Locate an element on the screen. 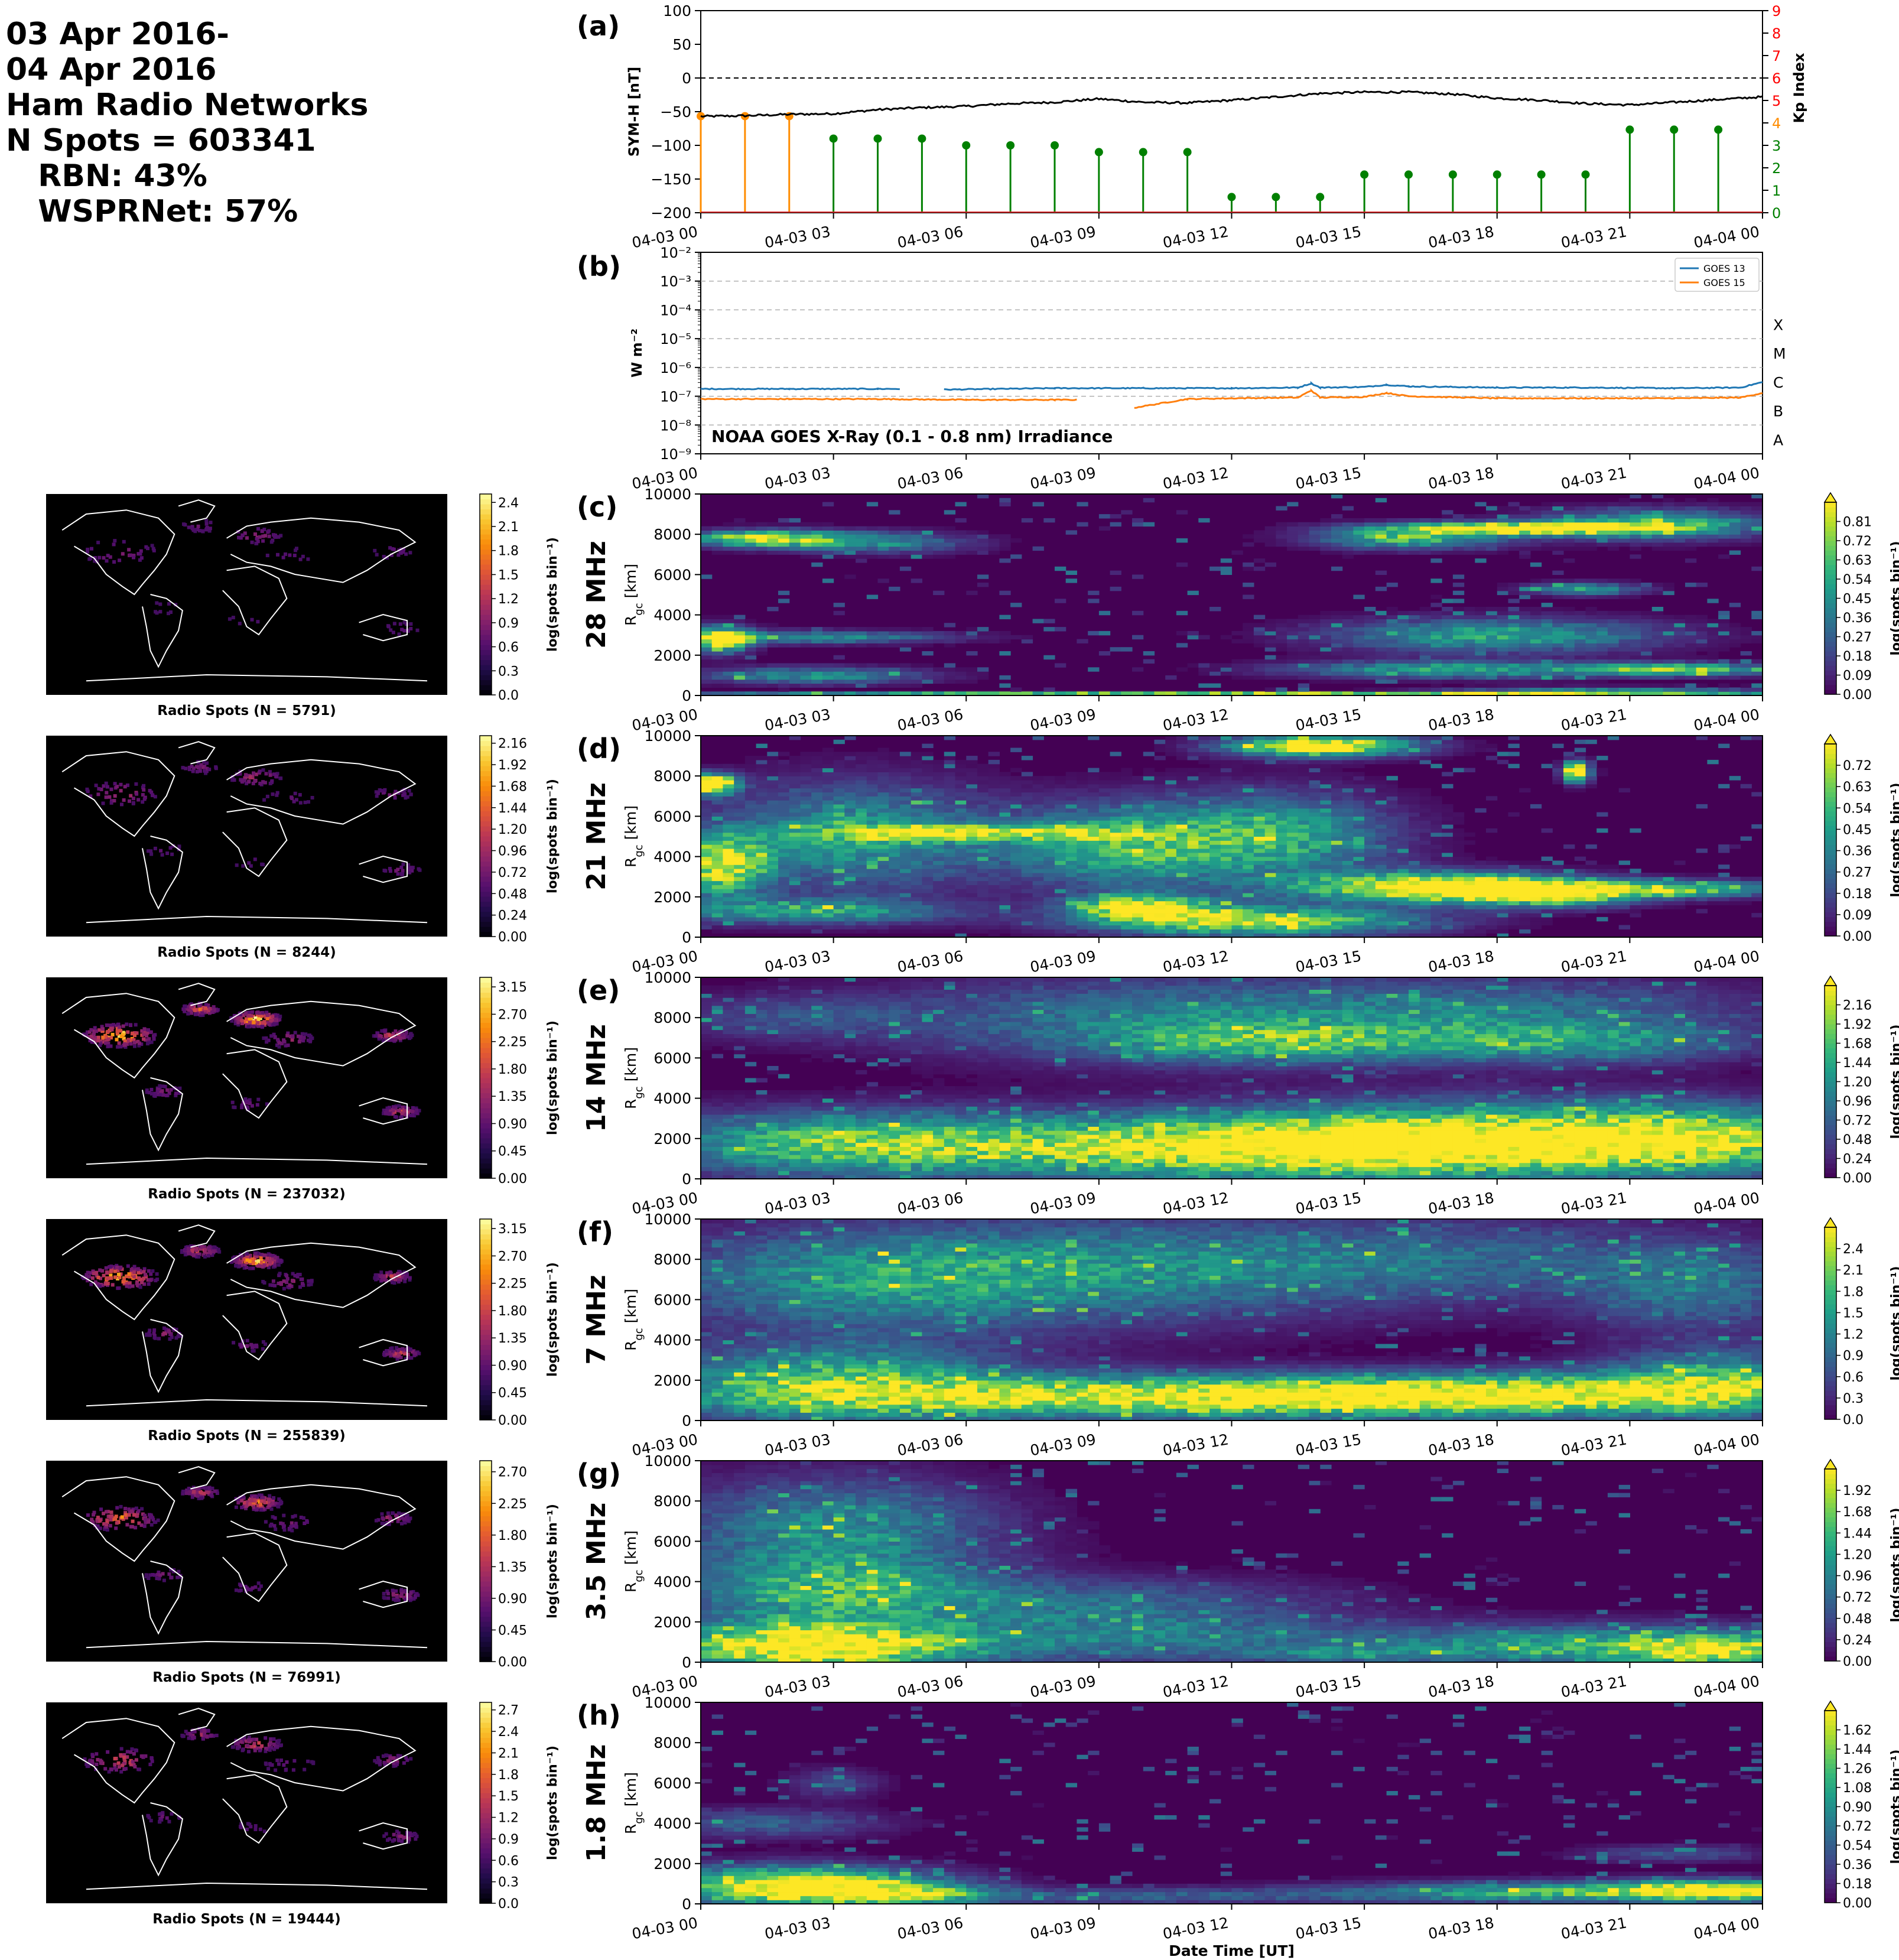 The height and width of the screenshot is (1960, 1899). x-tick-label: 04-03 09 is located at coordinates (1063, 720).